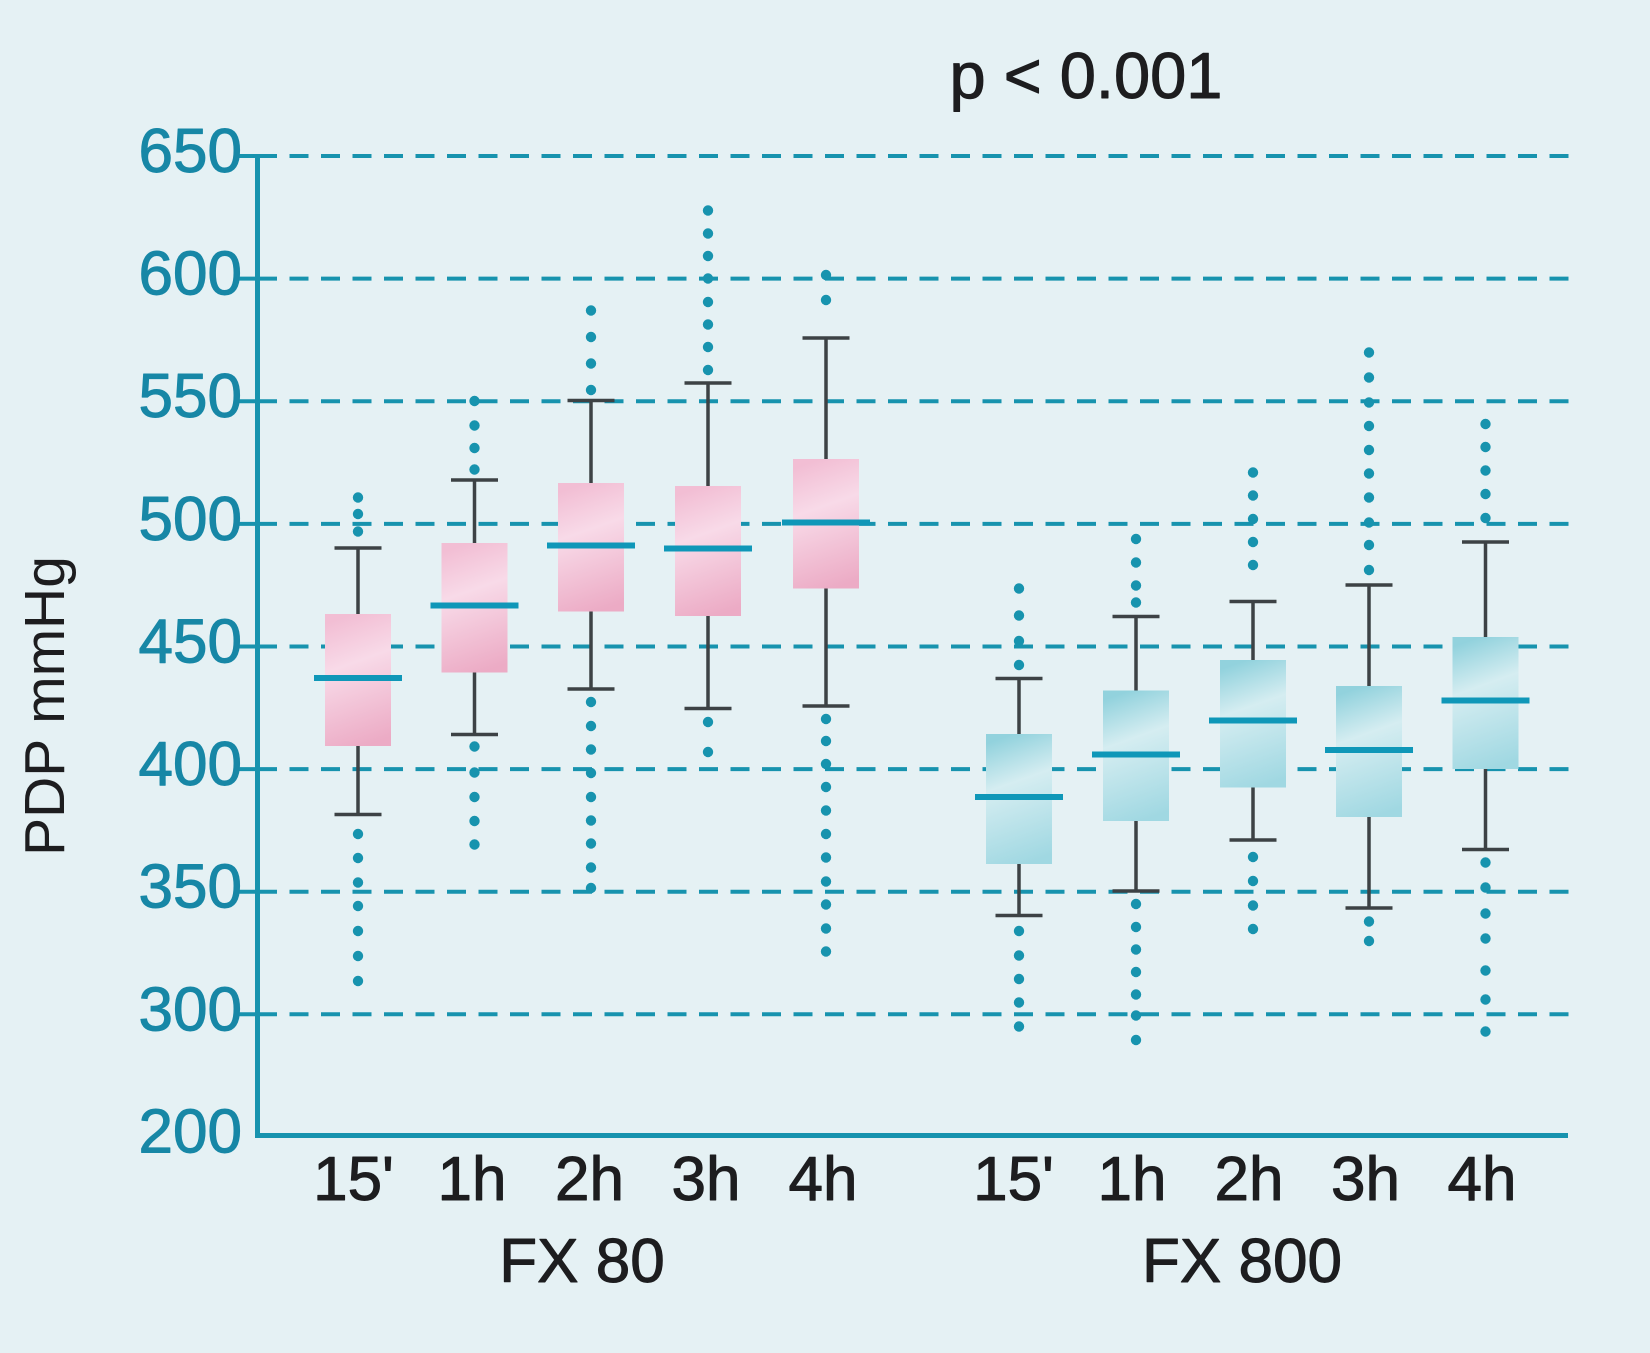  I want to click on svg-text: 400, so click(190, 764).